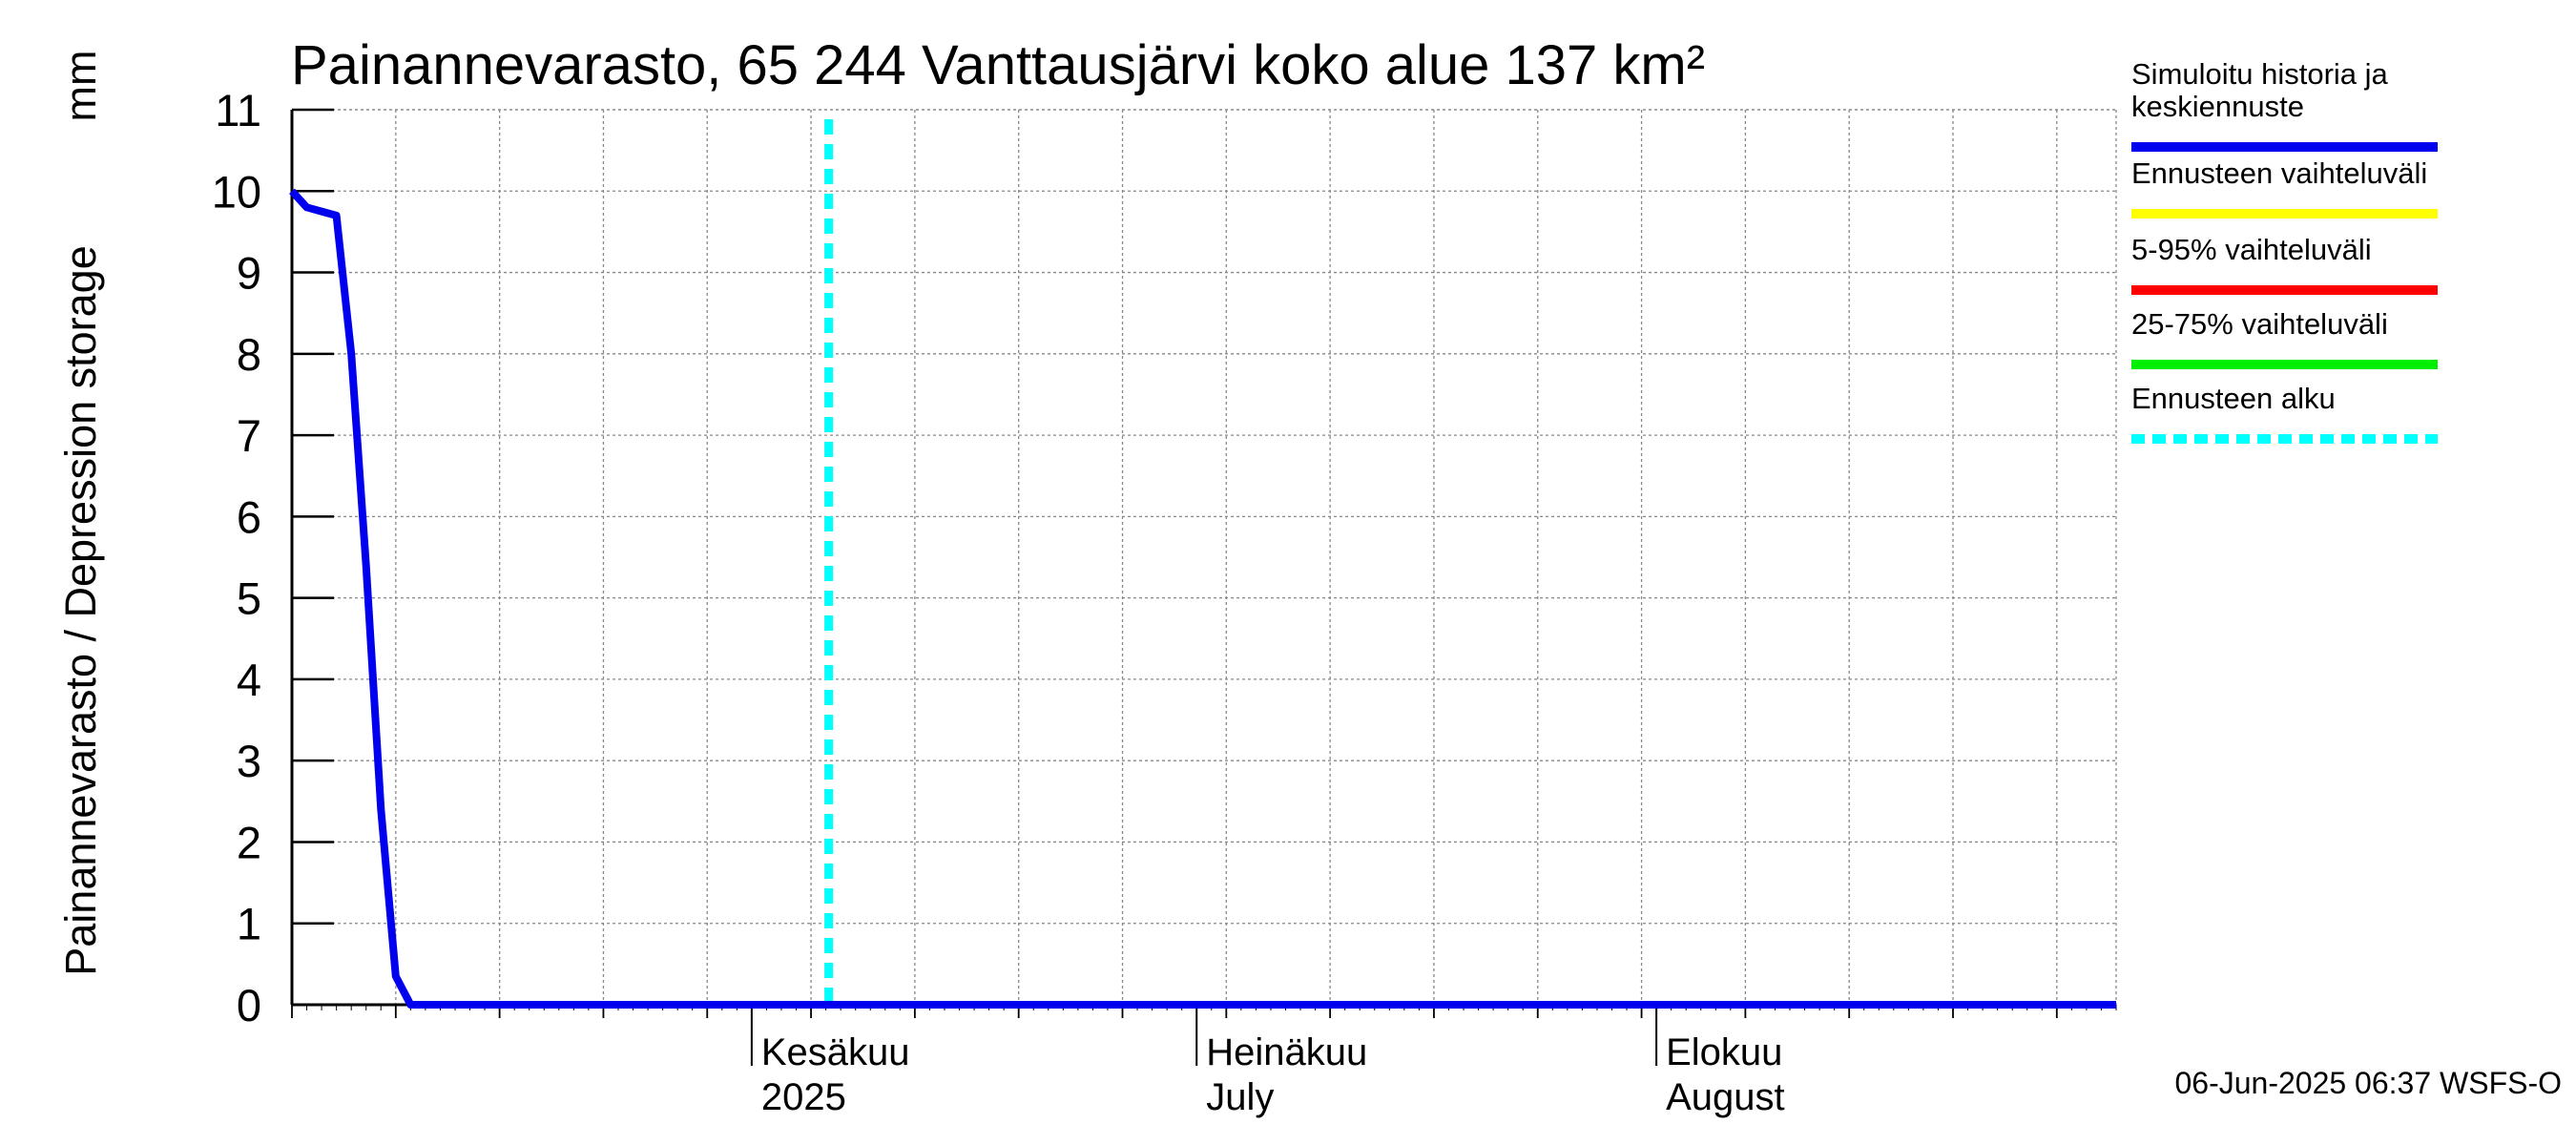 This screenshot has width=2576, height=1145. I want to click on y-axis-label: Painannevarasto / Depression storage, so click(80, 610).